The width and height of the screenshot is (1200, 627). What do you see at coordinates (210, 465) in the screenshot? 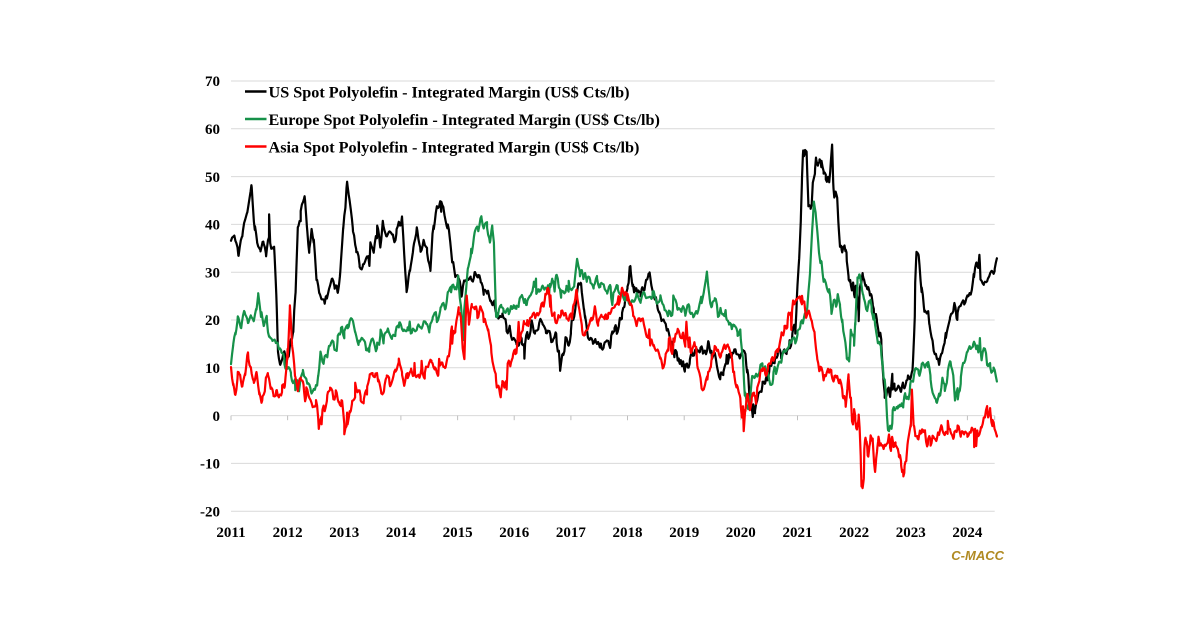
I see `svg-text: -10` at bounding box center [210, 465].